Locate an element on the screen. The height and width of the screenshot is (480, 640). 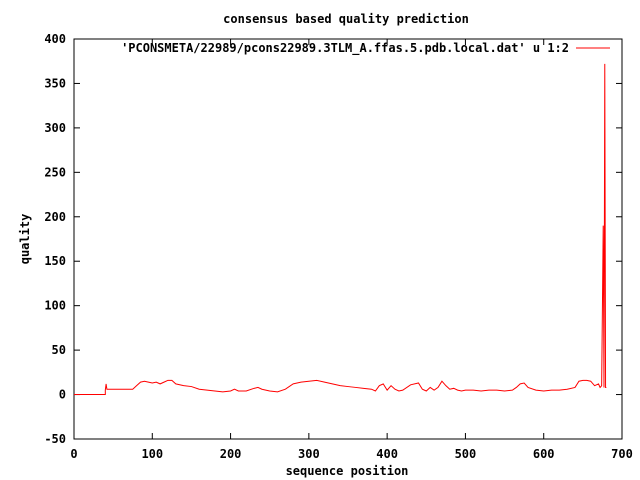
y-tick-label: 400 is located at coordinates (55, 39).